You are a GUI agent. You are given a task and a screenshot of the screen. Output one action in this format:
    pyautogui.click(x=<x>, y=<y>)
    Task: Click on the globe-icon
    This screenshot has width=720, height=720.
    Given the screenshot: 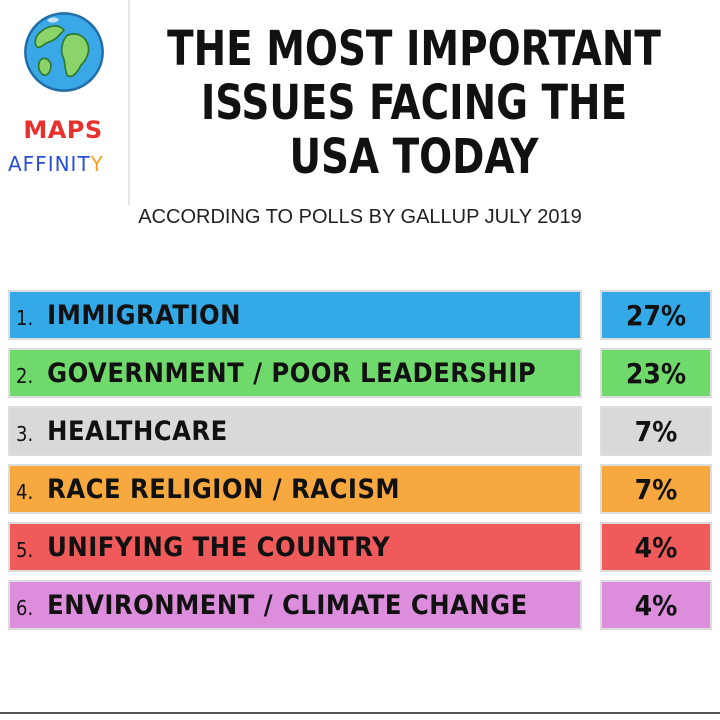 What is the action you would take?
    pyautogui.click(x=64, y=52)
    